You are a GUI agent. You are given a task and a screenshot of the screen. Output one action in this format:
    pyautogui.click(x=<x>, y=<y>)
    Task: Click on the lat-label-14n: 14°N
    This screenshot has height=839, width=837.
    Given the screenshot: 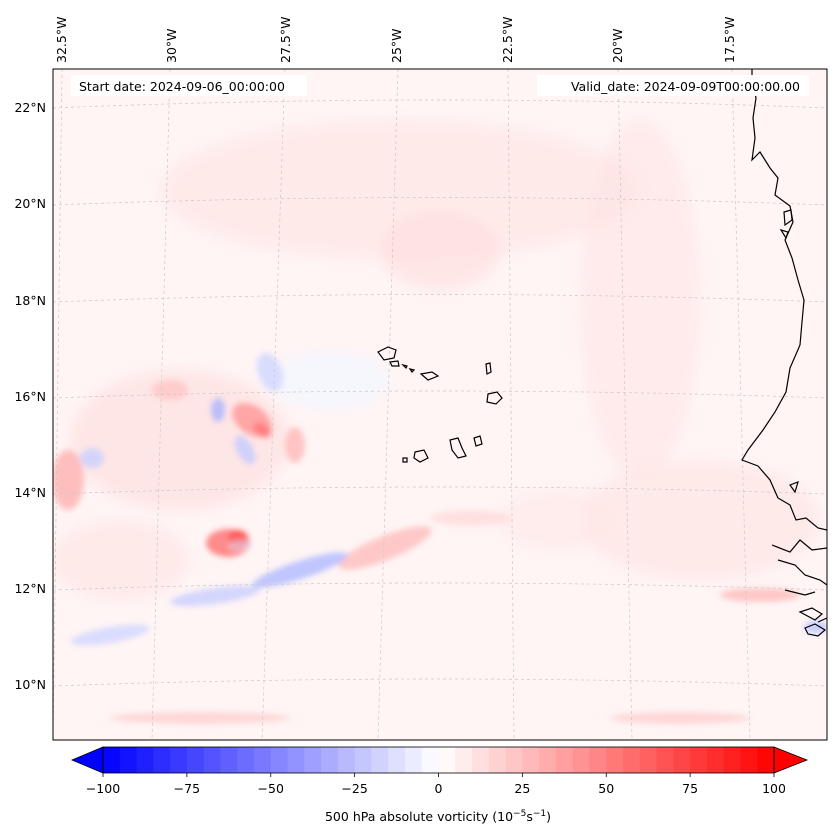 What is the action you would take?
    pyautogui.click(x=30, y=492)
    